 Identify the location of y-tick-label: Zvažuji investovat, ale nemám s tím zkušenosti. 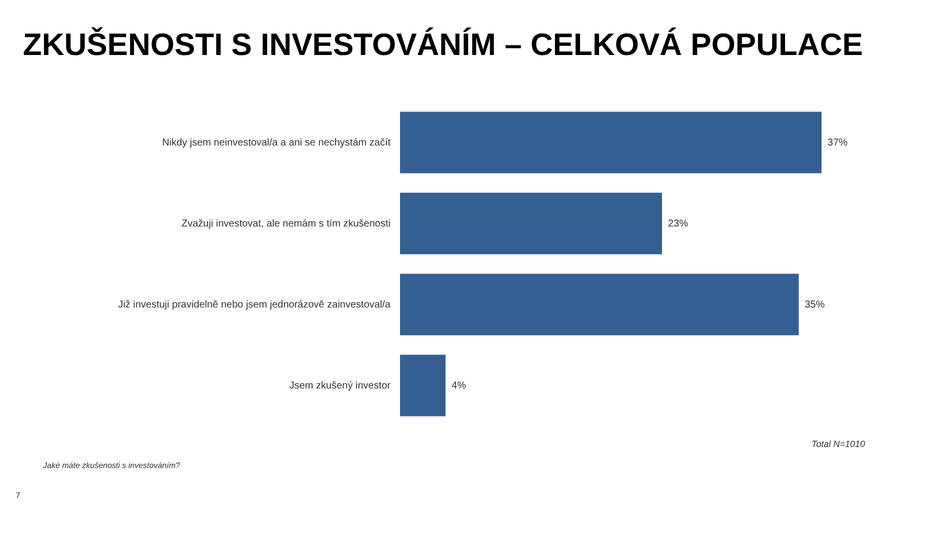
(286, 224).